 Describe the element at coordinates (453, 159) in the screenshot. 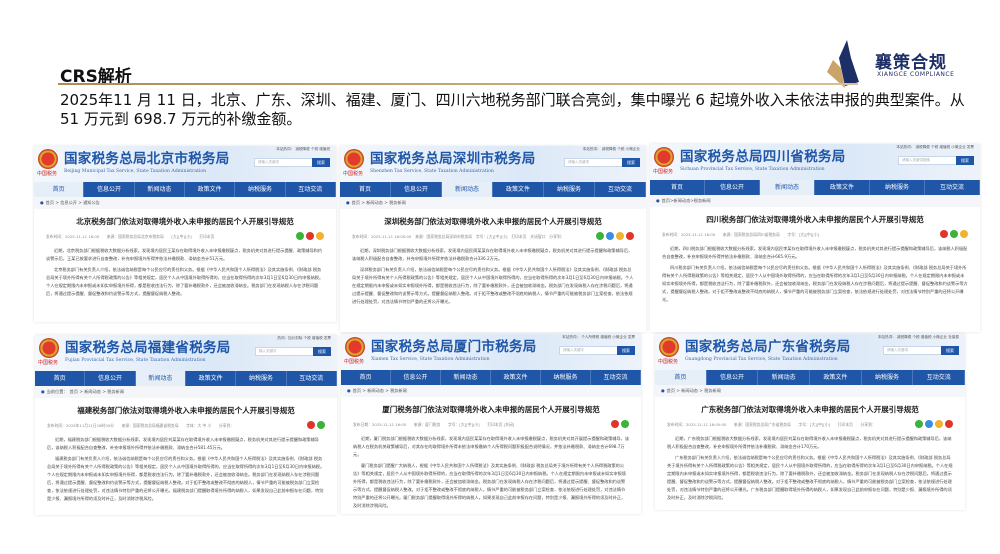

I see `site-name: 国家税务总局深圳市税务局` at that location.